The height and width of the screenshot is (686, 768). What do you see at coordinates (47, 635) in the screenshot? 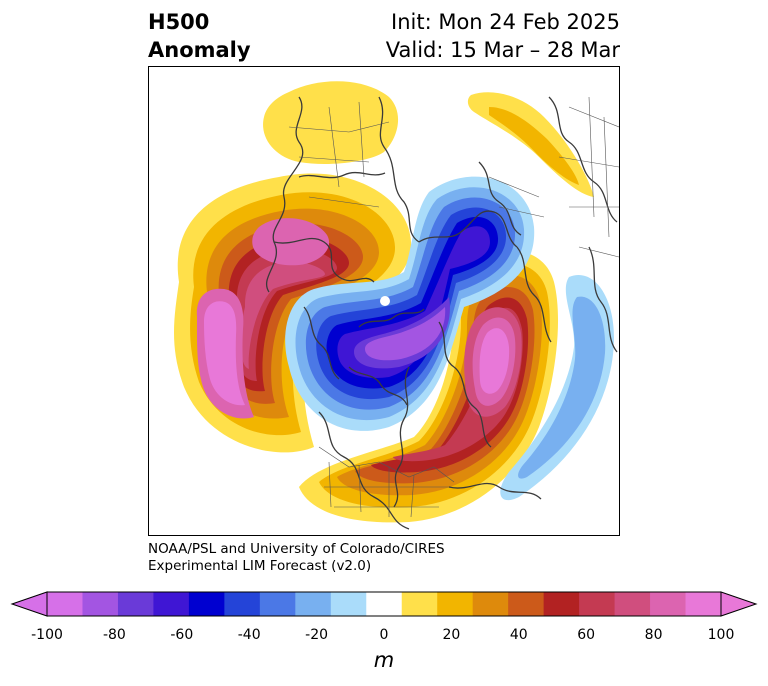
I see `colorbar-tick-label: -100` at bounding box center [47, 635].